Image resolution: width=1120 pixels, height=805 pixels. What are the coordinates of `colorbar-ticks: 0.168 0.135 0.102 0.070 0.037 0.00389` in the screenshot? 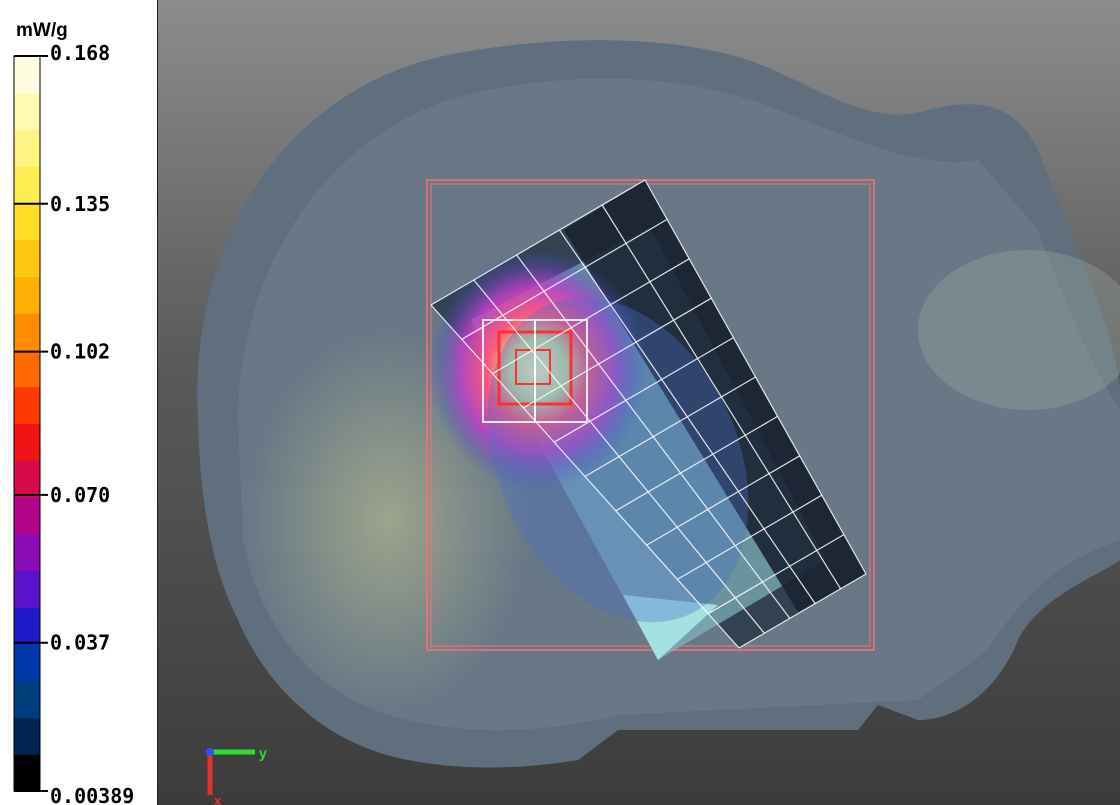 It's located at (74, 423).